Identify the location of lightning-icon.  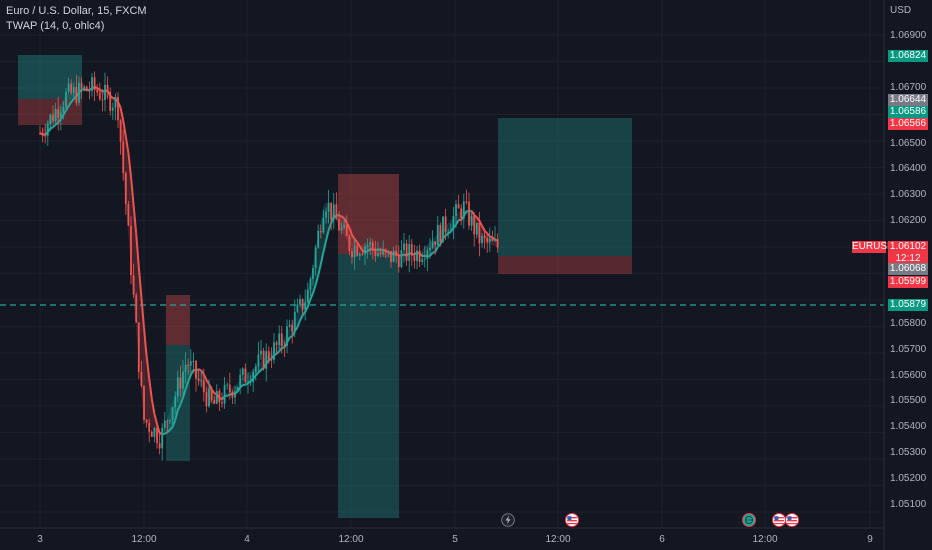
(508, 520).